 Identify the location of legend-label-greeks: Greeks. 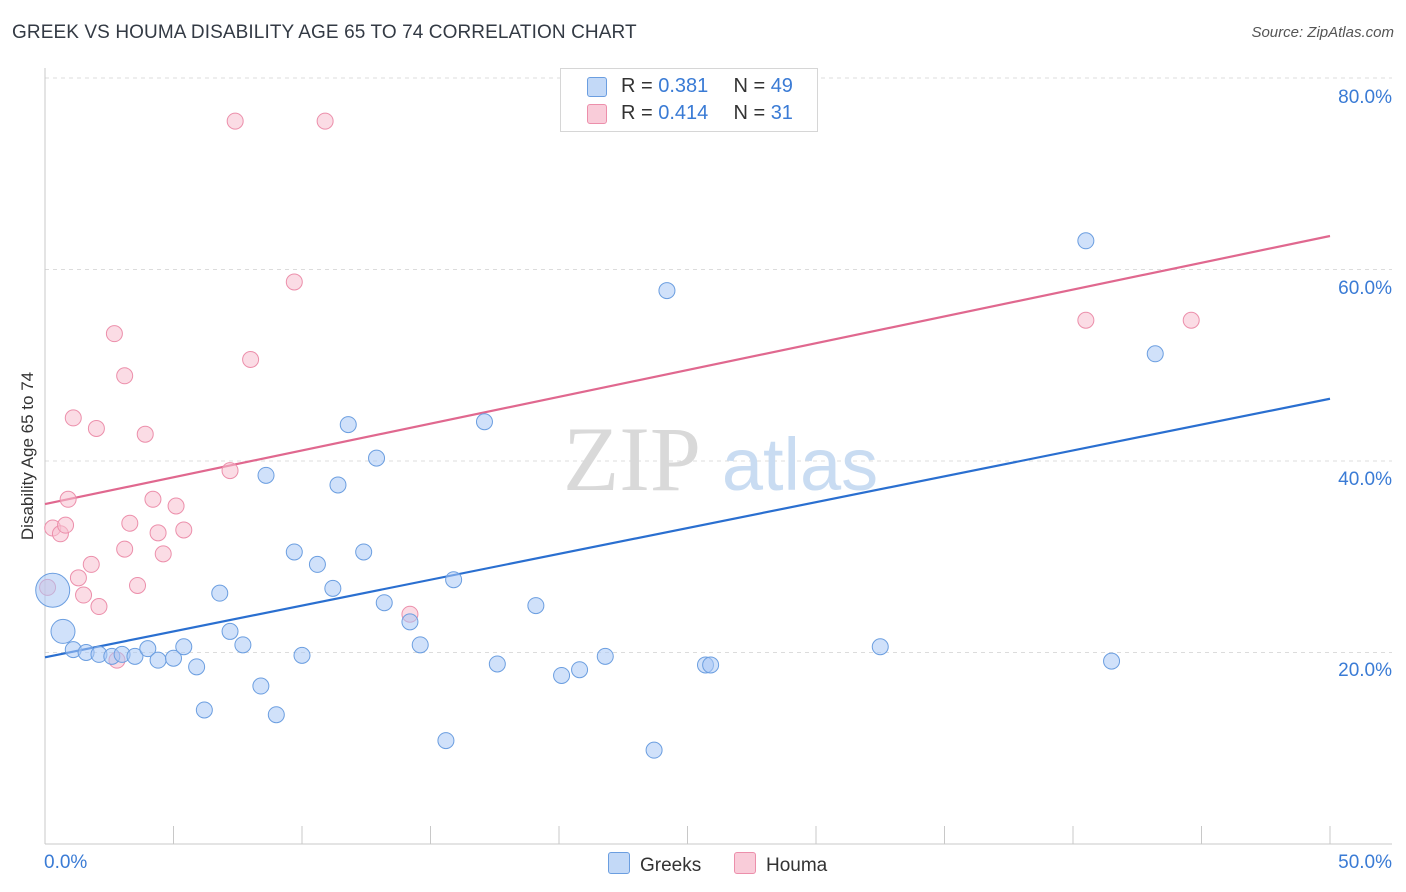
(671, 865).